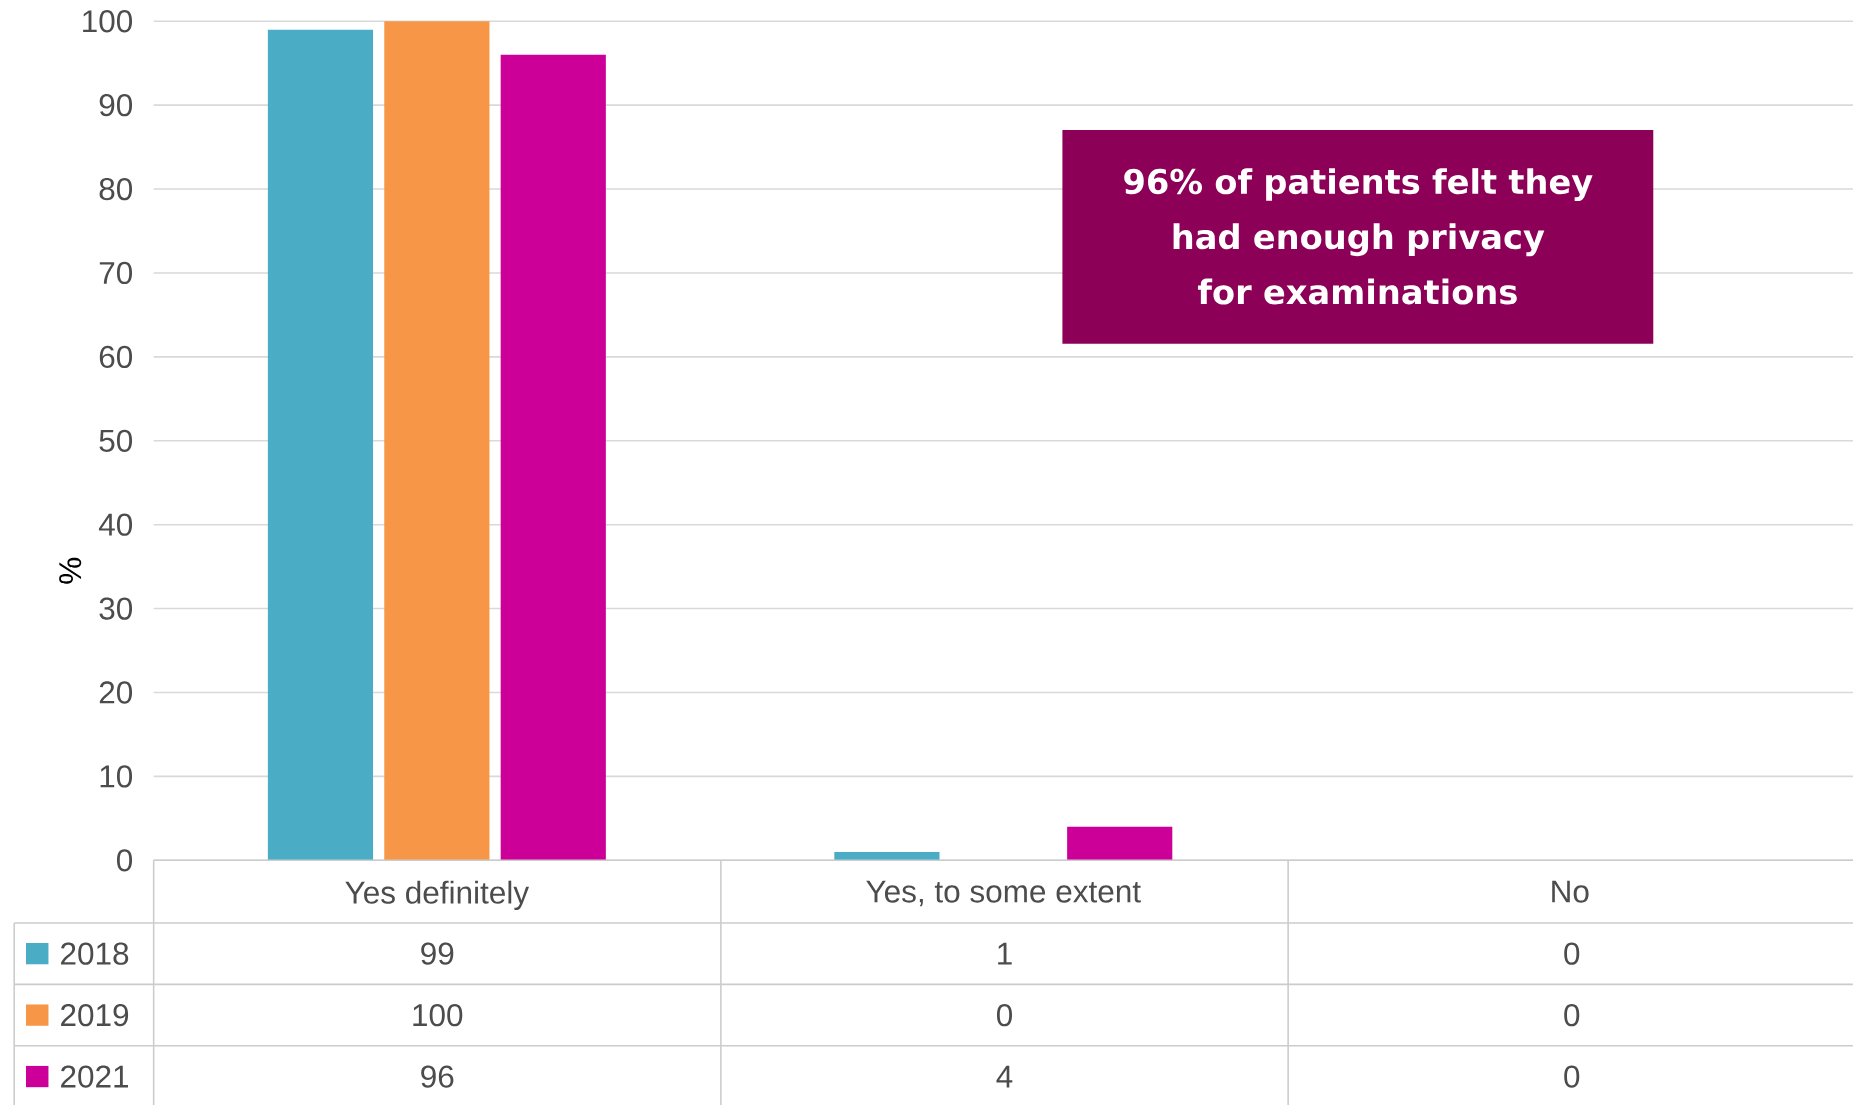  What do you see at coordinates (116, 776) in the screenshot?
I see `y-tick-label: 10` at bounding box center [116, 776].